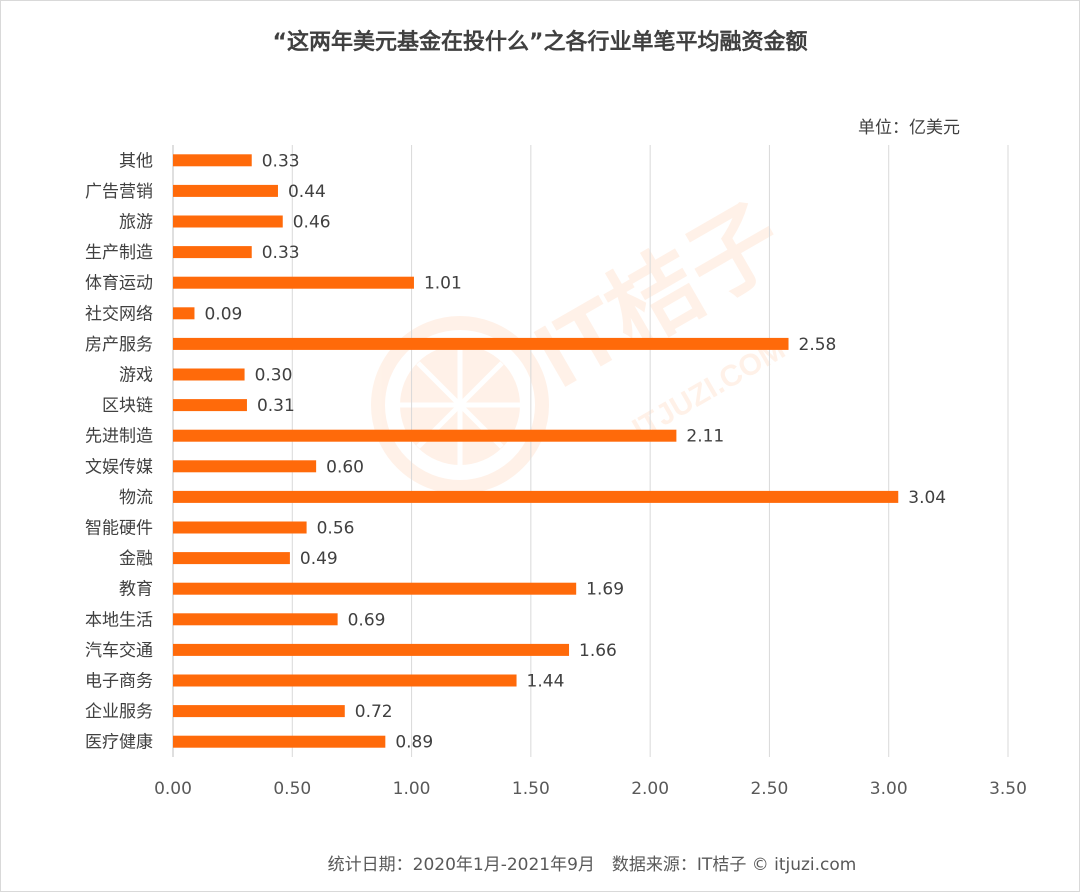 This screenshot has height=892, width=1080. What do you see at coordinates (590, 789) in the screenshot?
I see `x-tick-labels: 0.00 0.50 1.00 1.50 2.00 2.50 3.00 3.50` at bounding box center [590, 789].